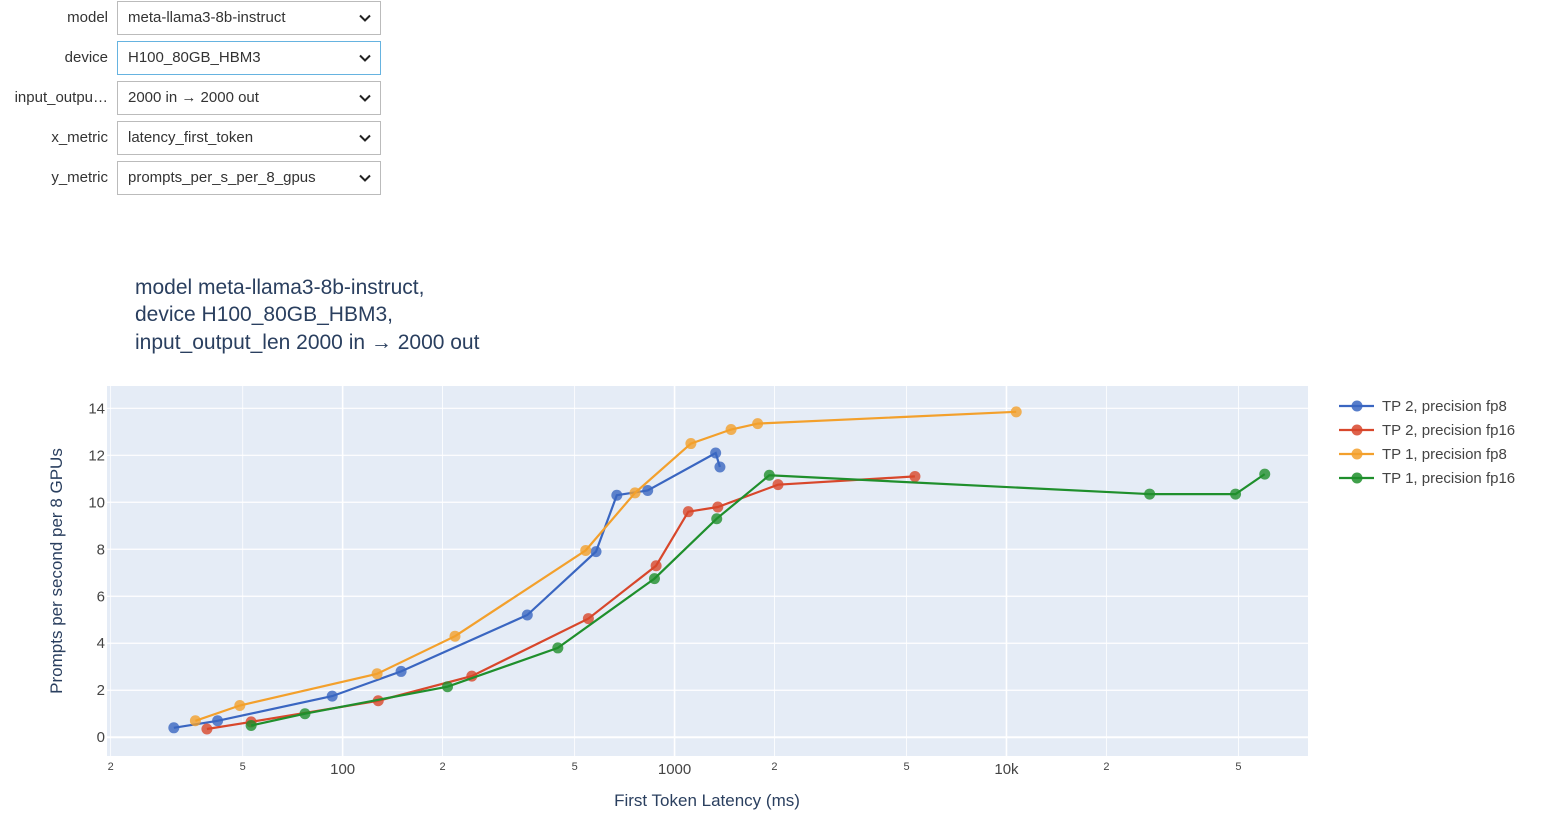 This screenshot has height=819, width=1542. I want to click on legend-label: TP 2, precision fp16, so click(1448, 430).